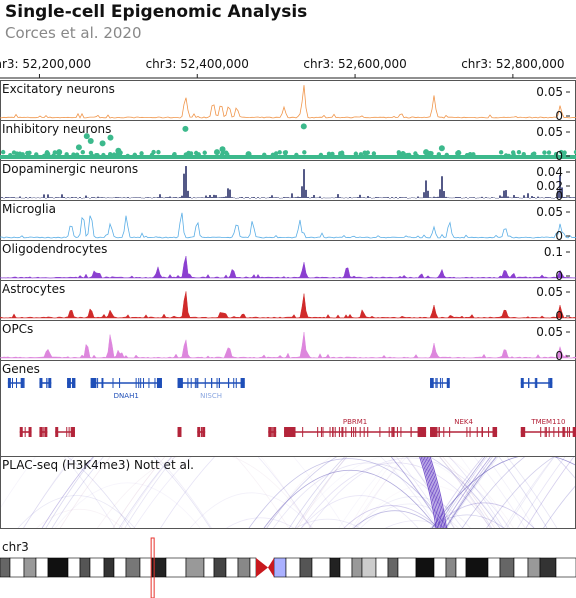 The image size is (576, 598). I want to click on track-excitatory: Excitatory neurons 0.05 0, so click(288, 101).